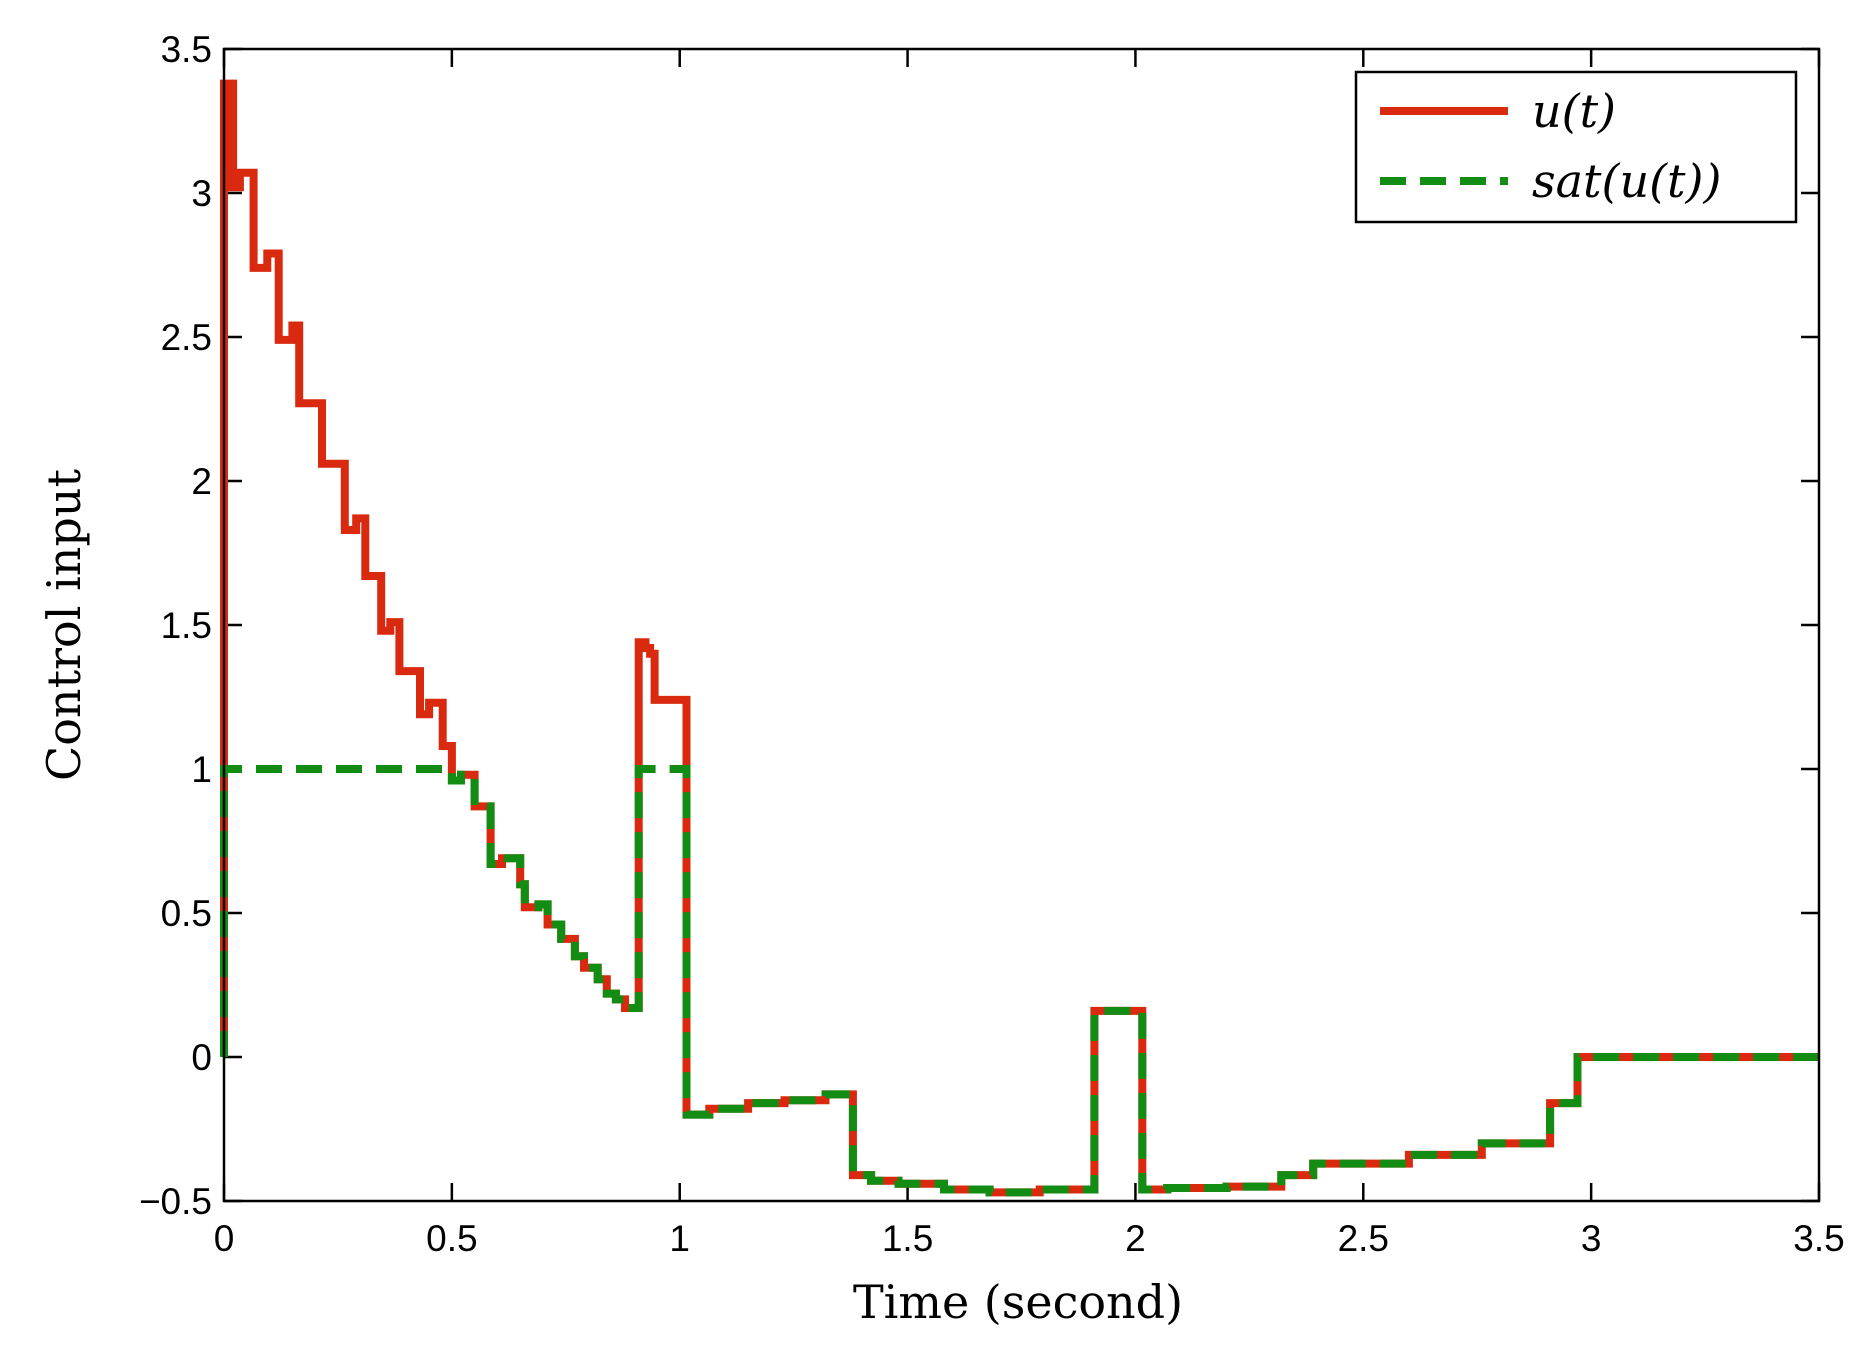  What do you see at coordinates (1626, 181) in the screenshot?
I see `legend-label-sat-u: sat(u(t))` at bounding box center [1626, 181].